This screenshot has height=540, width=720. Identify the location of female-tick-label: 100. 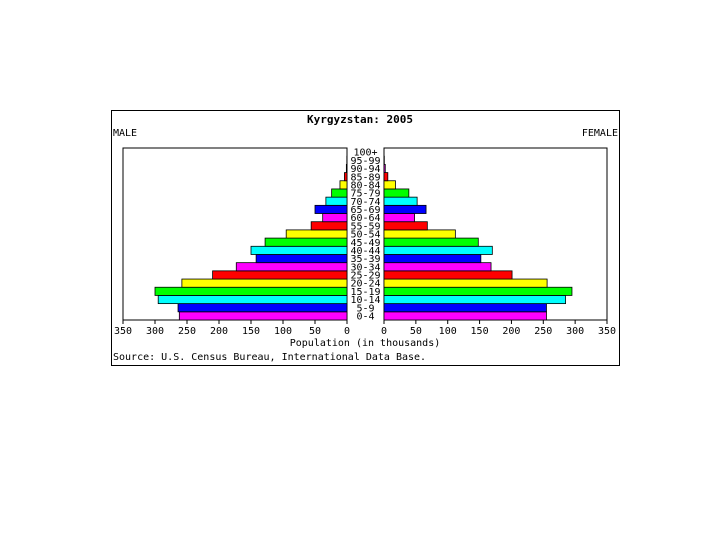
(448, 331).